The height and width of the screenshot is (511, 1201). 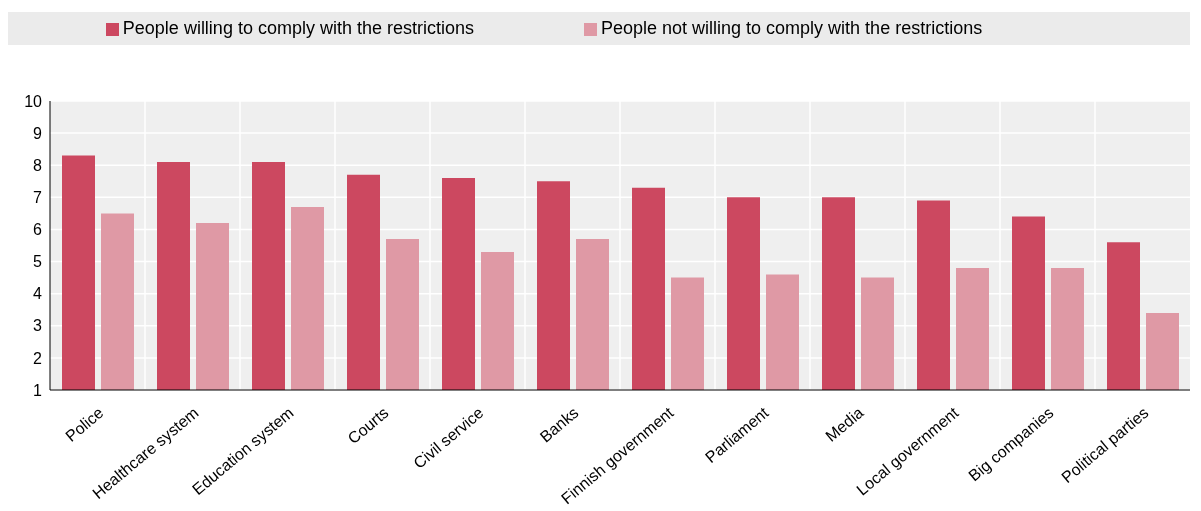 What do you see at coordinates (38, 294) in the screenshot?
I see `y-tick-label: 4` at bounding box center [38, 294].